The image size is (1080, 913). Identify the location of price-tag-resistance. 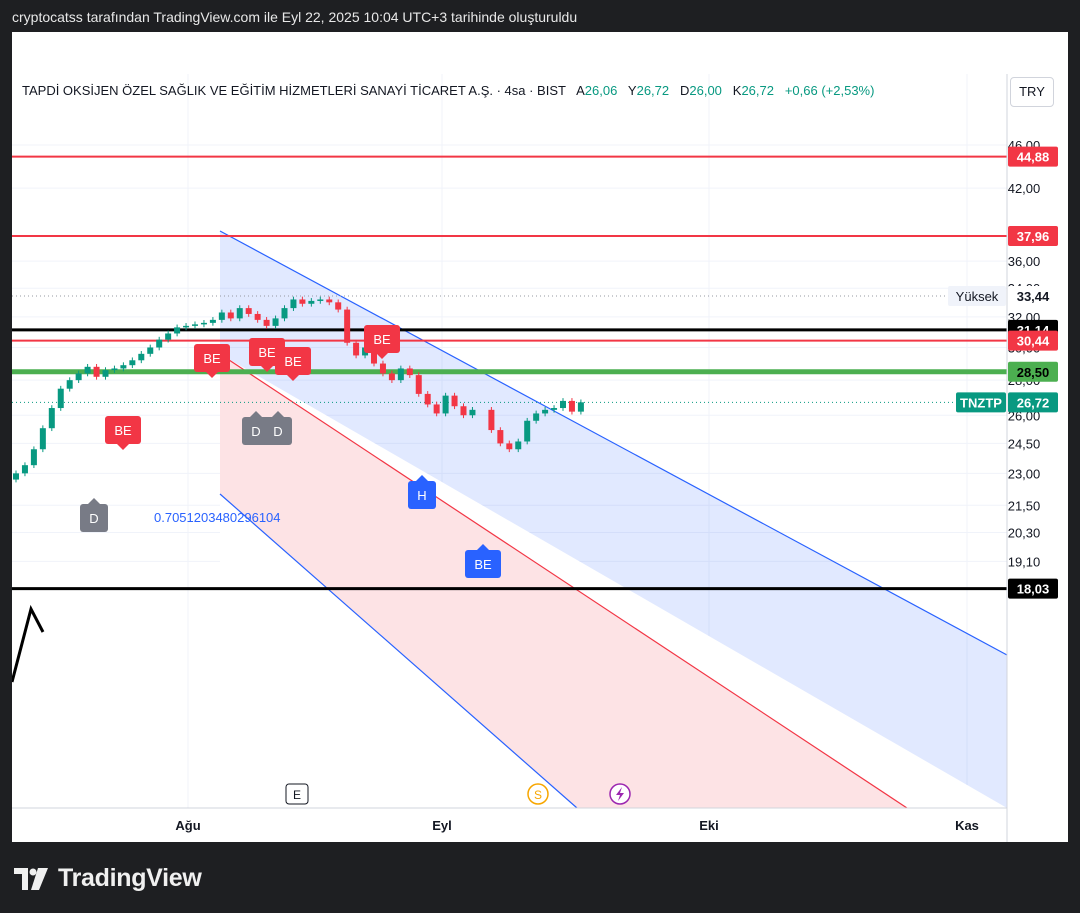
(1033, 340).